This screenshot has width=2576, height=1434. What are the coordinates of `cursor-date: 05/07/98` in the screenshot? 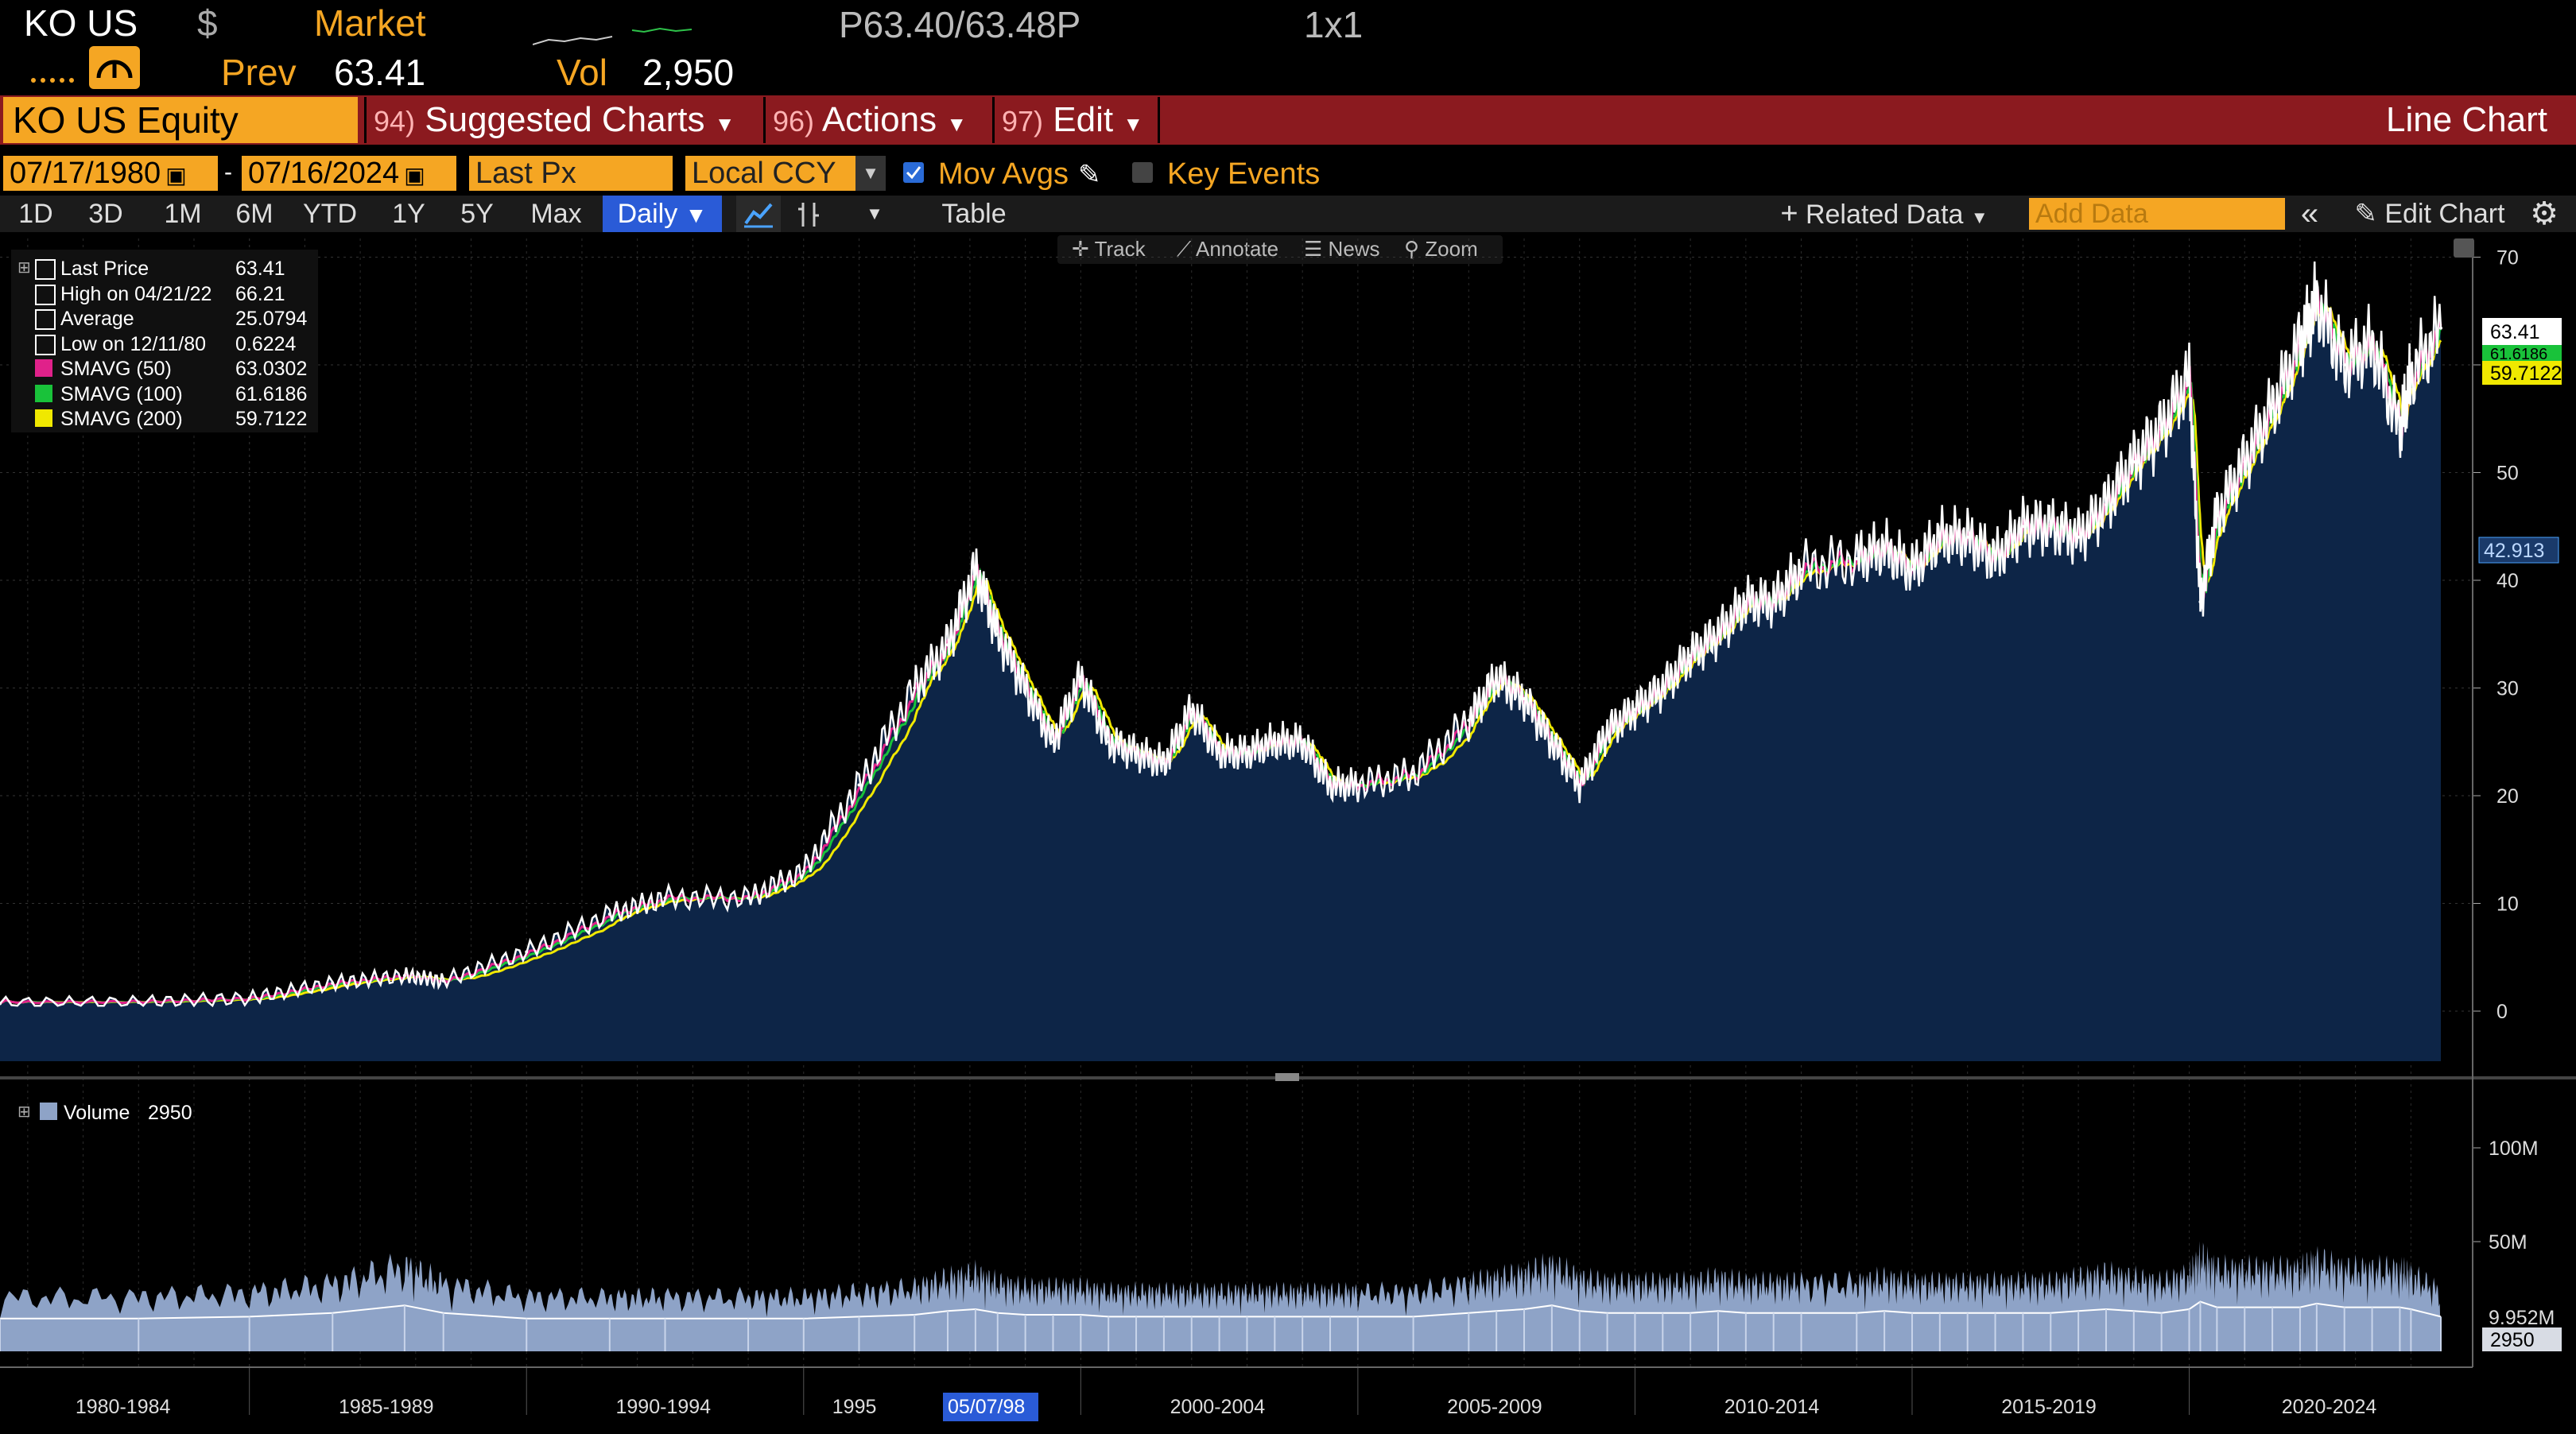 It's located at (987, 1407).